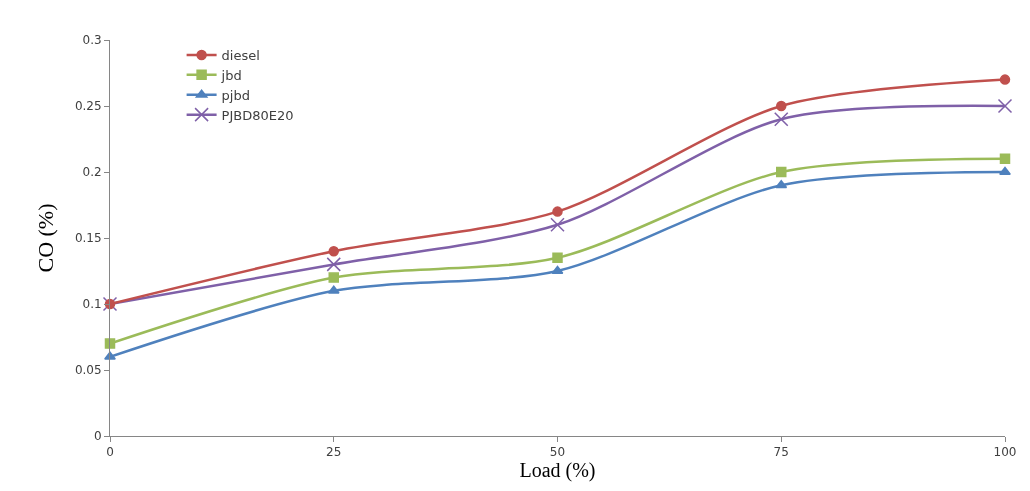 This screenshot has height=491, width=1030. Describe the element at coordinates (88, 370) in the screenshot. I see `y-tick-label: 0.05` at that location.